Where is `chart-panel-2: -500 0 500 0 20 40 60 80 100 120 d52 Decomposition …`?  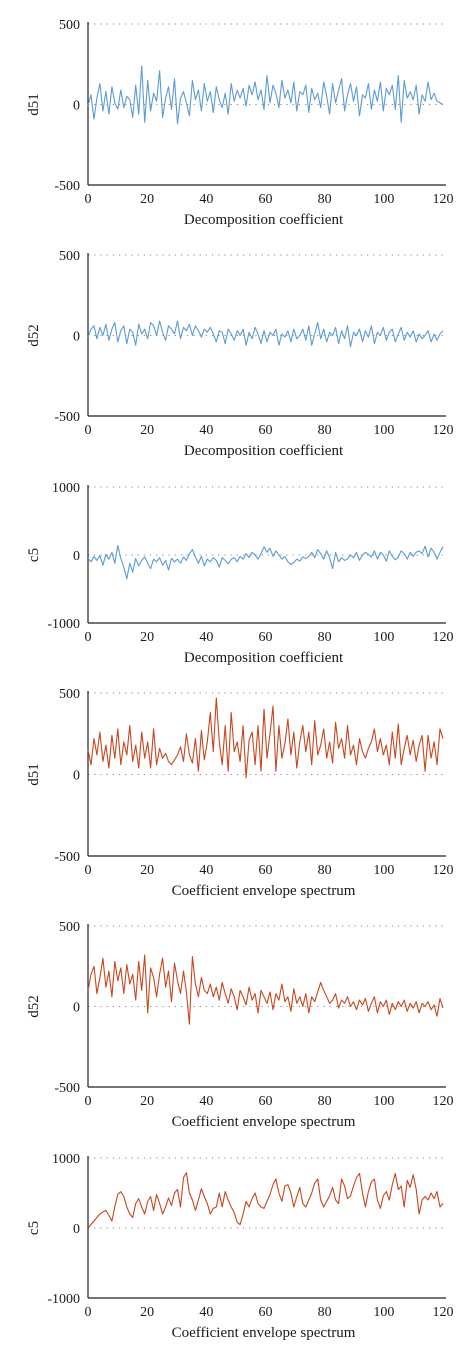 chart-panel-2: -500 0 500 0 20 40 60 80 100 120 d52 Decomposition … is located at coordinates (240, 354).